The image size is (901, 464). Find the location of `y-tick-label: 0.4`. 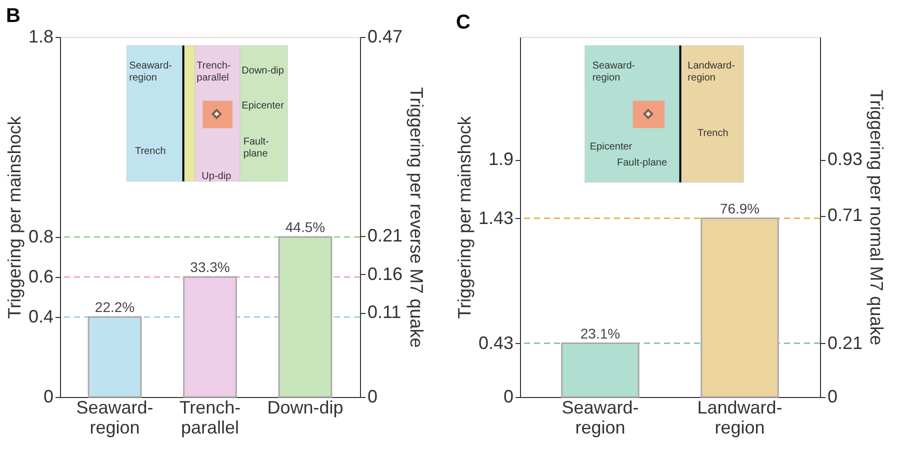

y-tick-label: 0.4 is located at coordinates (41, 316).